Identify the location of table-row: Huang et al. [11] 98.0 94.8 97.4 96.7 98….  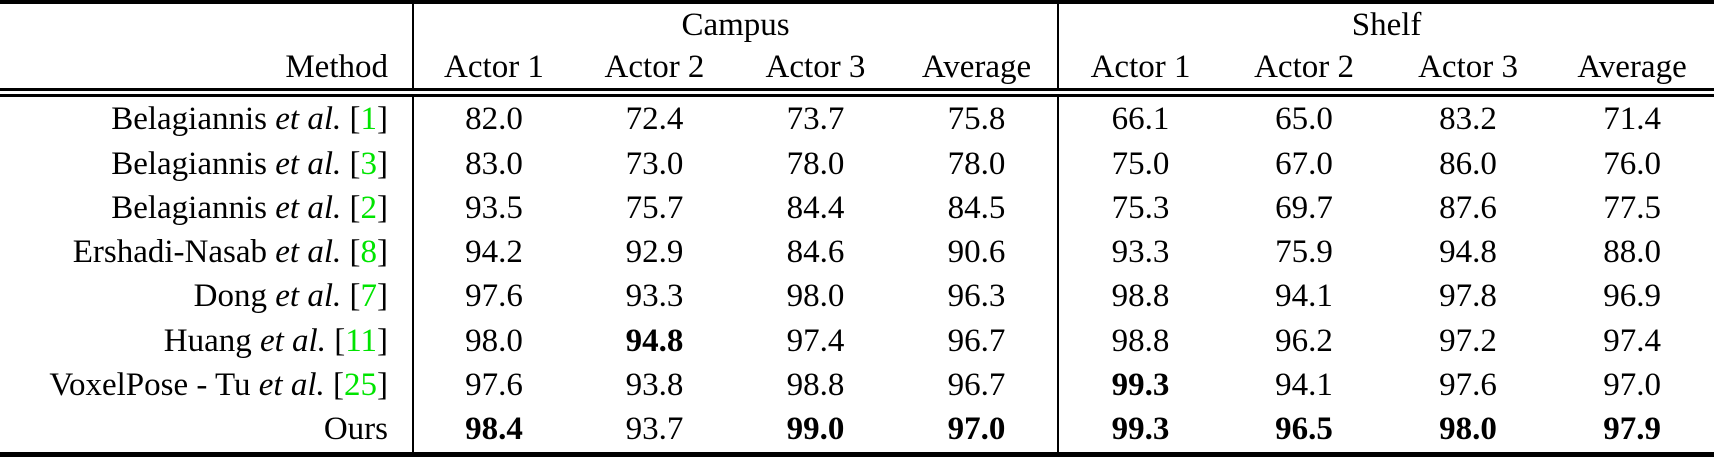
(857, 340).